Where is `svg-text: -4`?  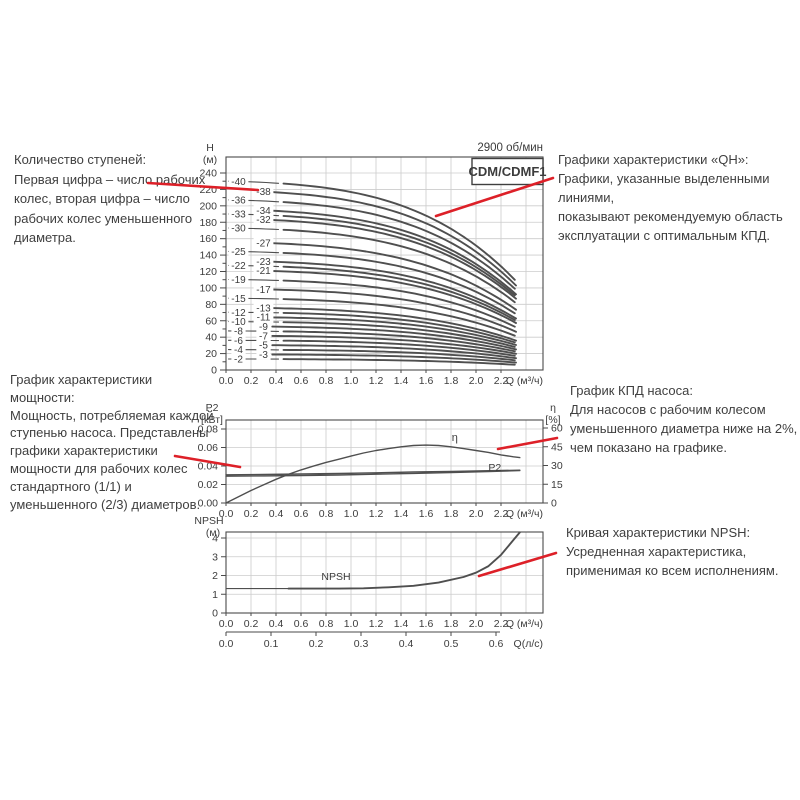 svg-text: -4 is located at coordinates (238, 350).